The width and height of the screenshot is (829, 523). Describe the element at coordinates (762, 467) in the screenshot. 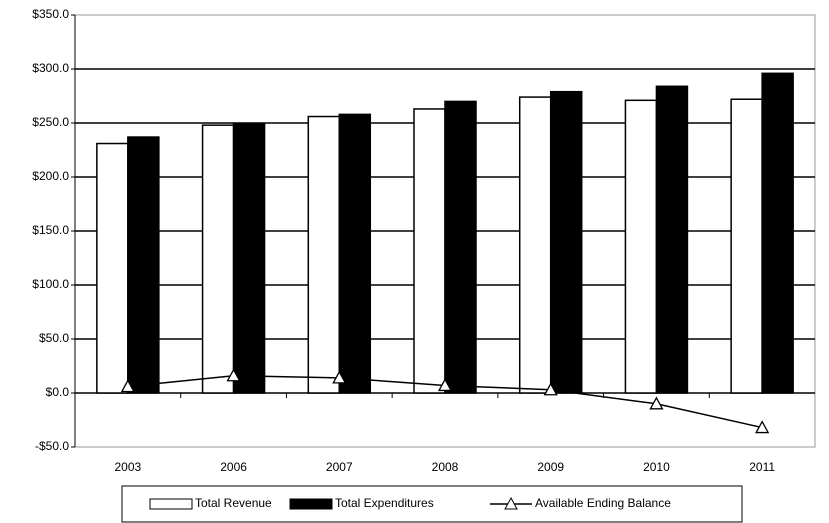

I see `x-tick-label: 2011` at that location.